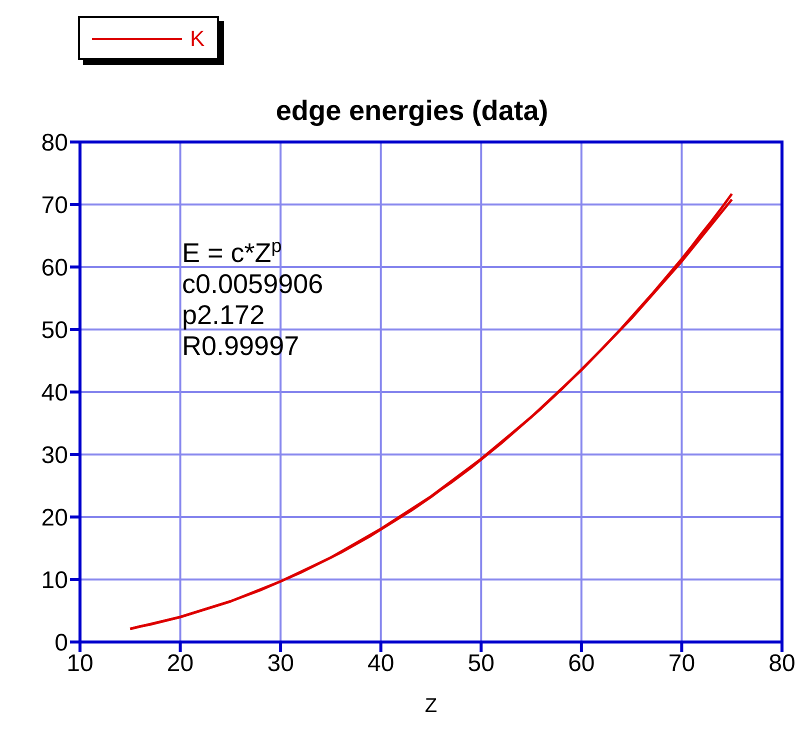 This screenshot has height=729, width=806. What do you see at coordinates (412, 110) in the screenshot?
I see `chart-title: edge energies (data)` at bounding box center [412, 110].